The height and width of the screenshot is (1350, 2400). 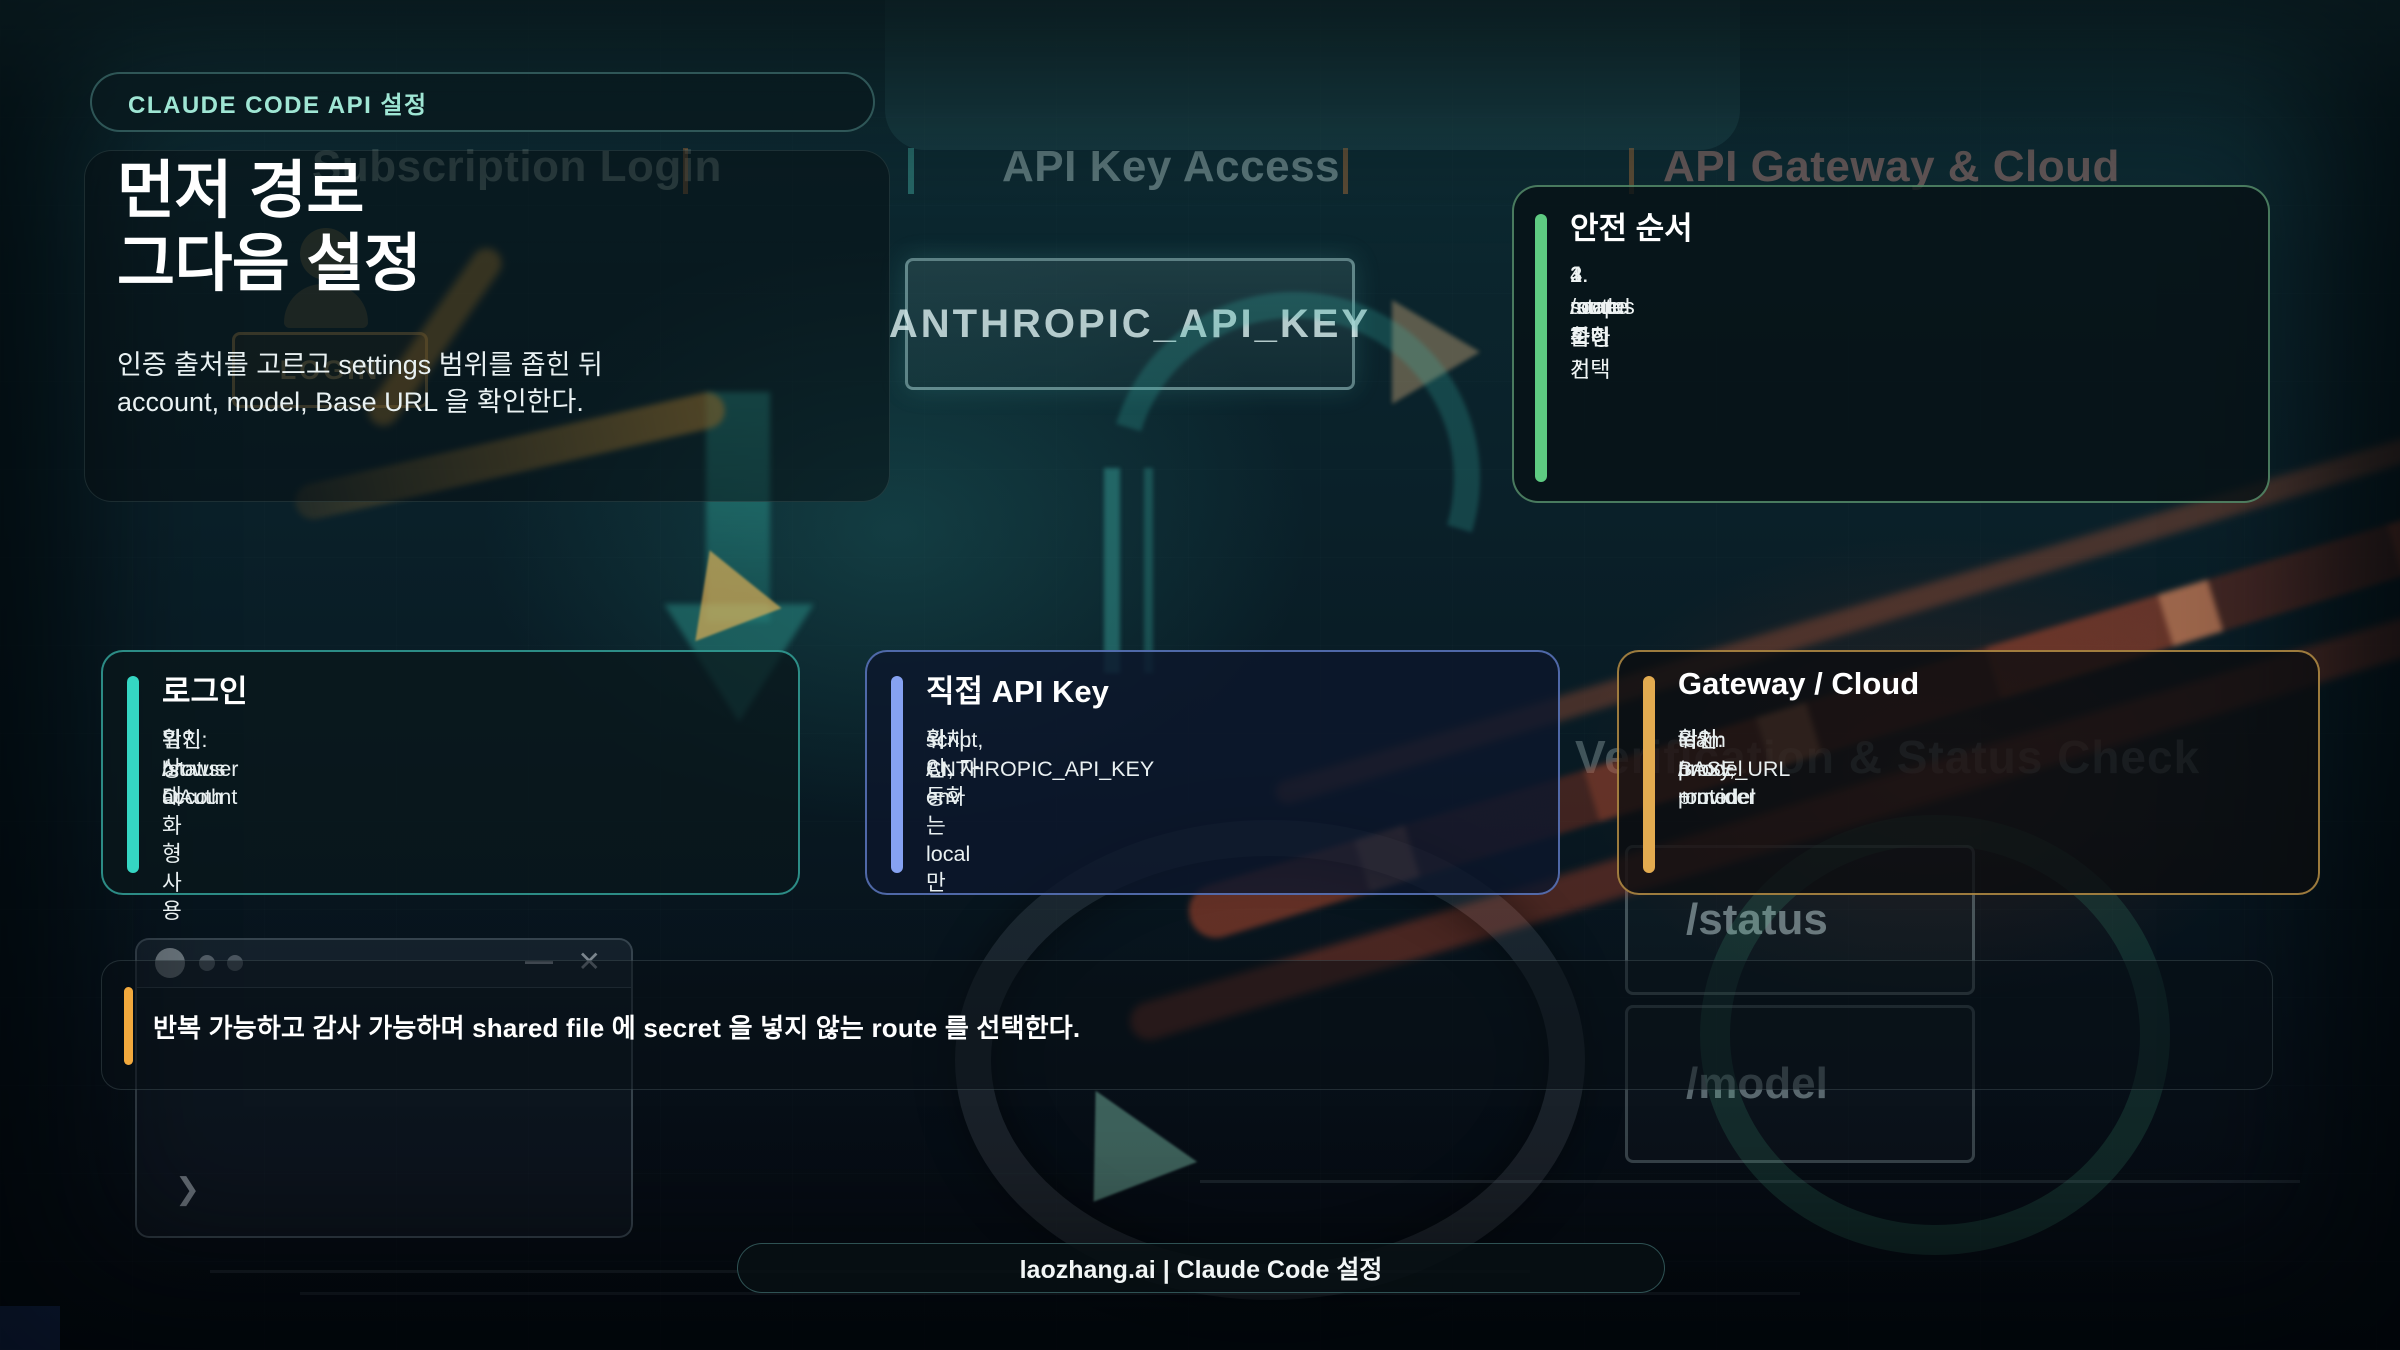 What do you see at coordinates (1631, 228) in the screenshot?
I see `safety-title: 안전 순서` at bounding box center [1631, 228].